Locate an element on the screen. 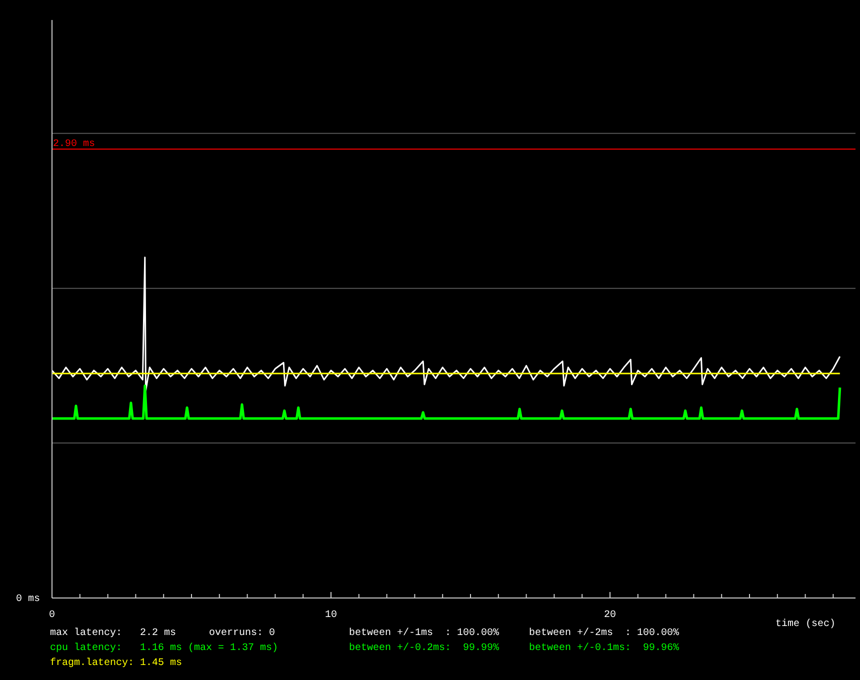  x-axis-title: time (sec) is located at coordinates (806, 624).